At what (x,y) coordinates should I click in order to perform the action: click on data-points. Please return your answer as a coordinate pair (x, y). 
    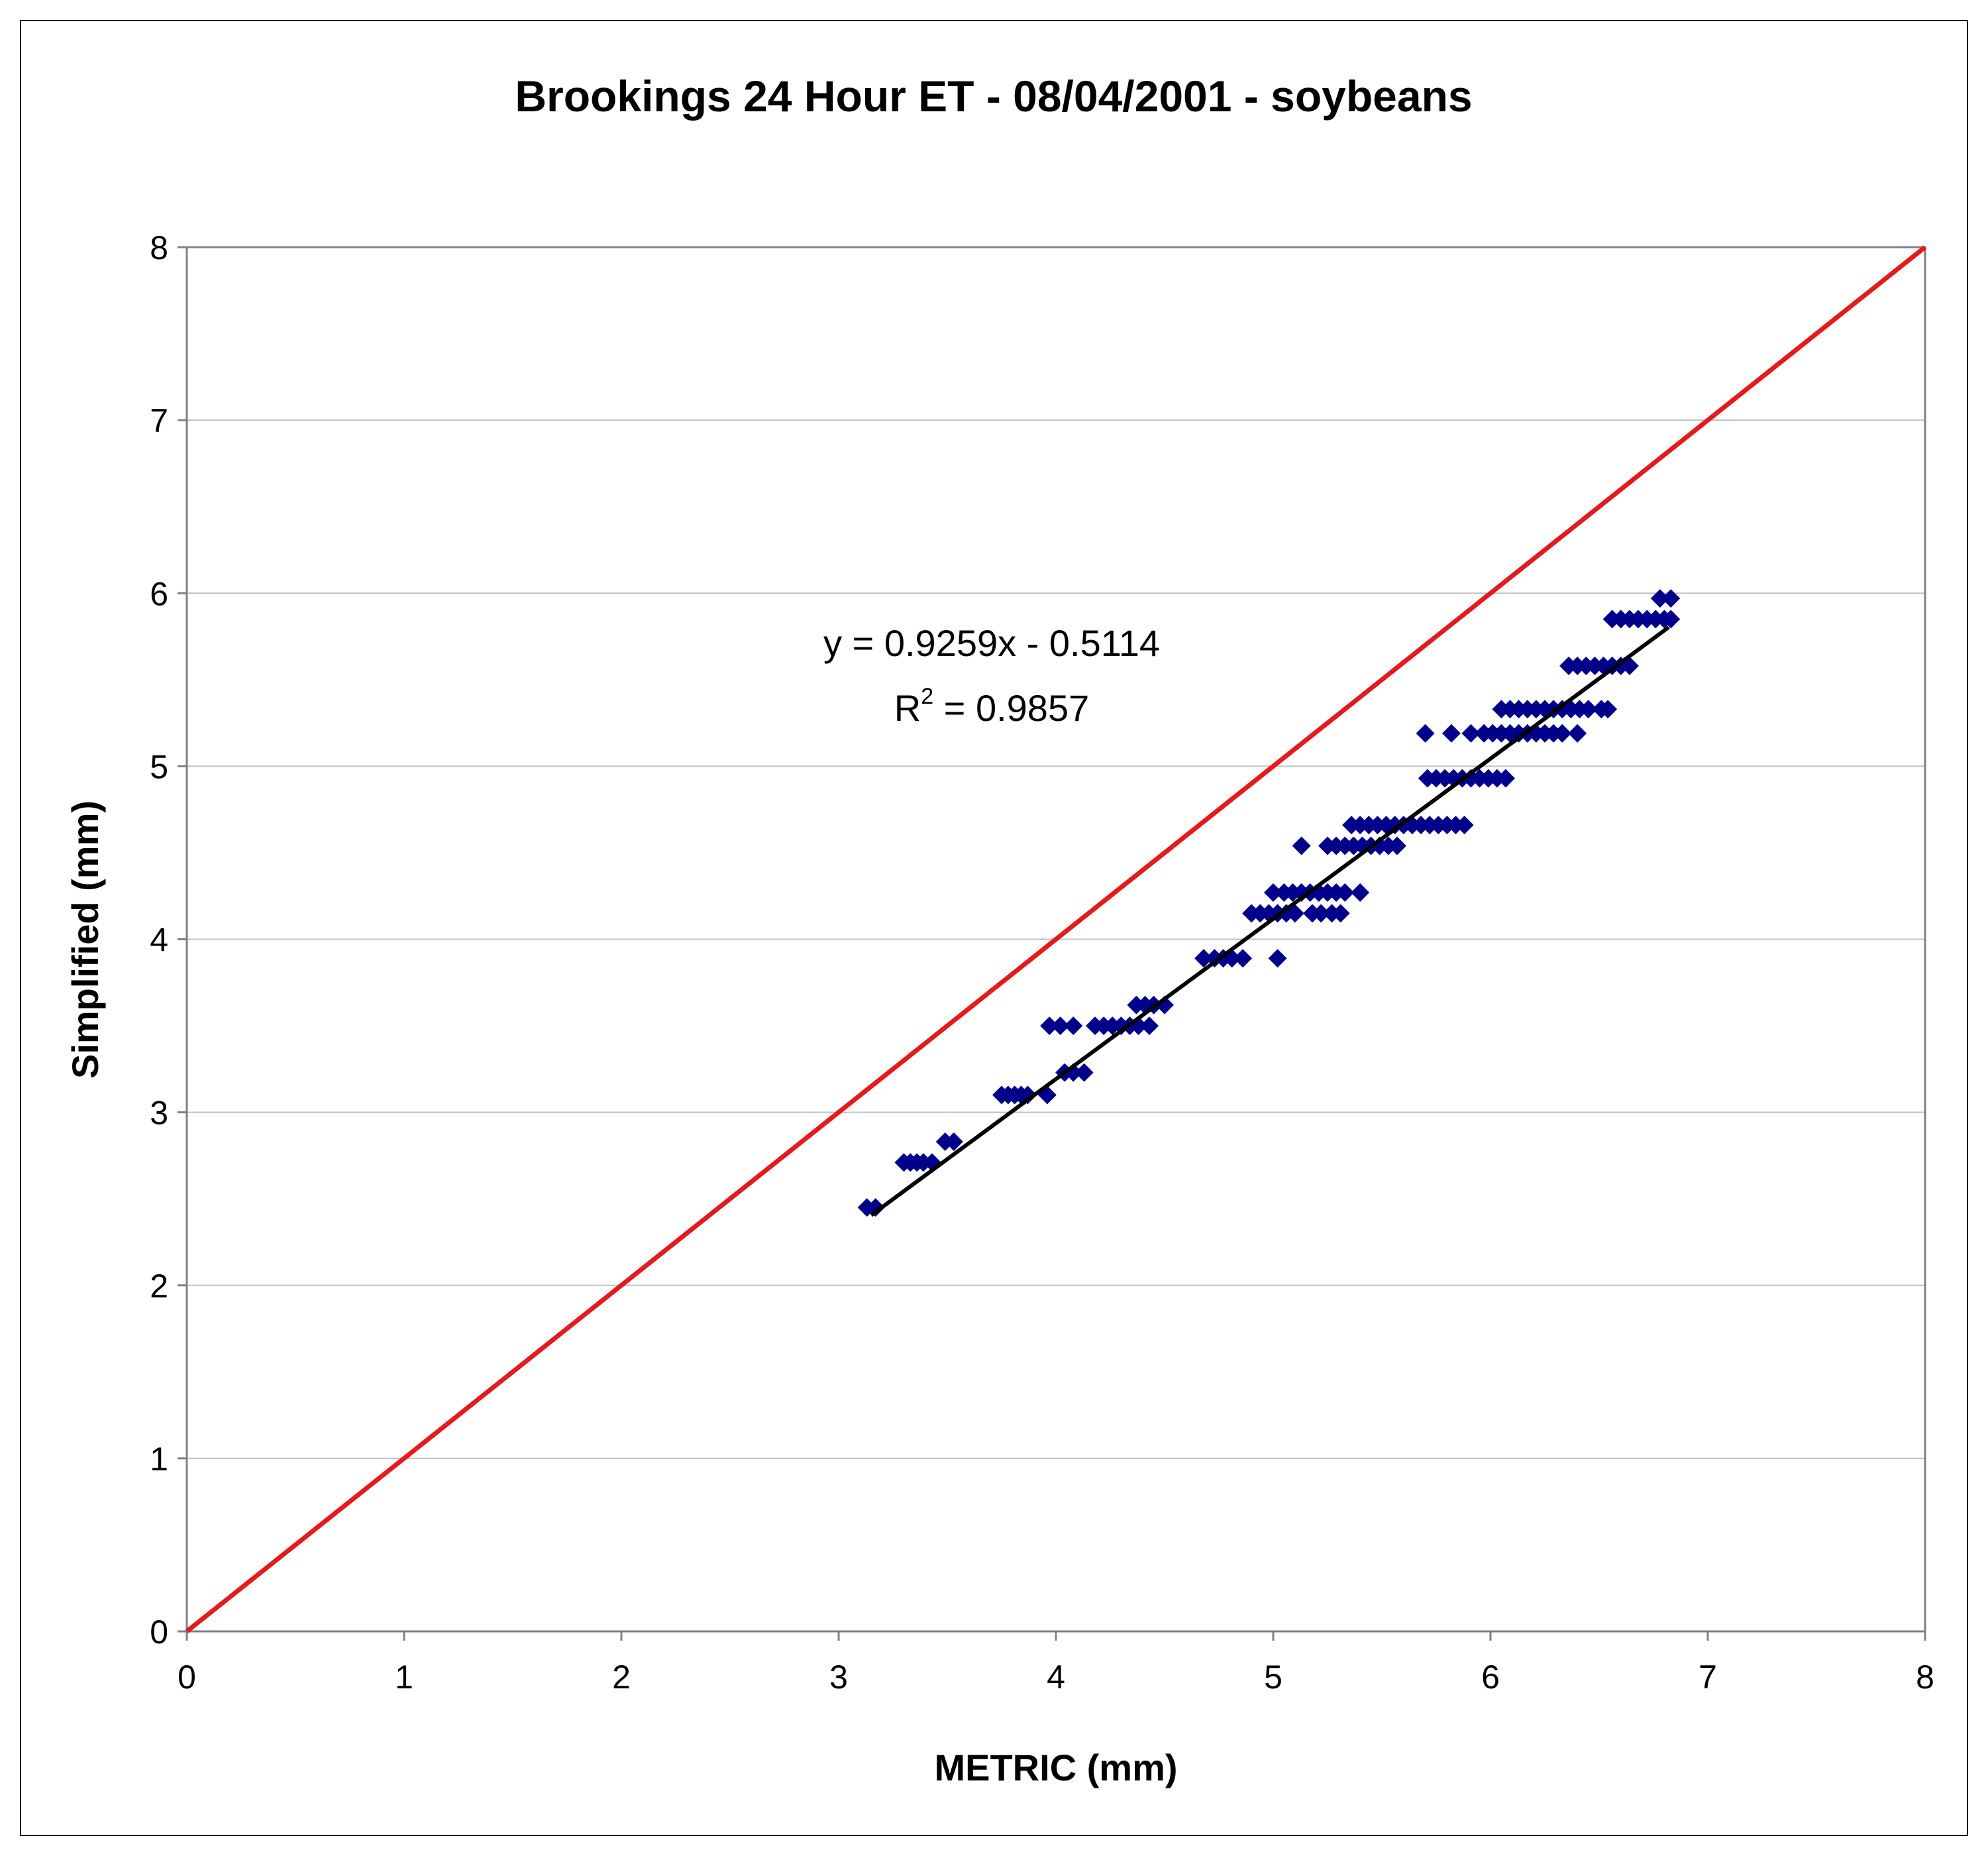
    Looking at the image, I should click on (1269, 903).